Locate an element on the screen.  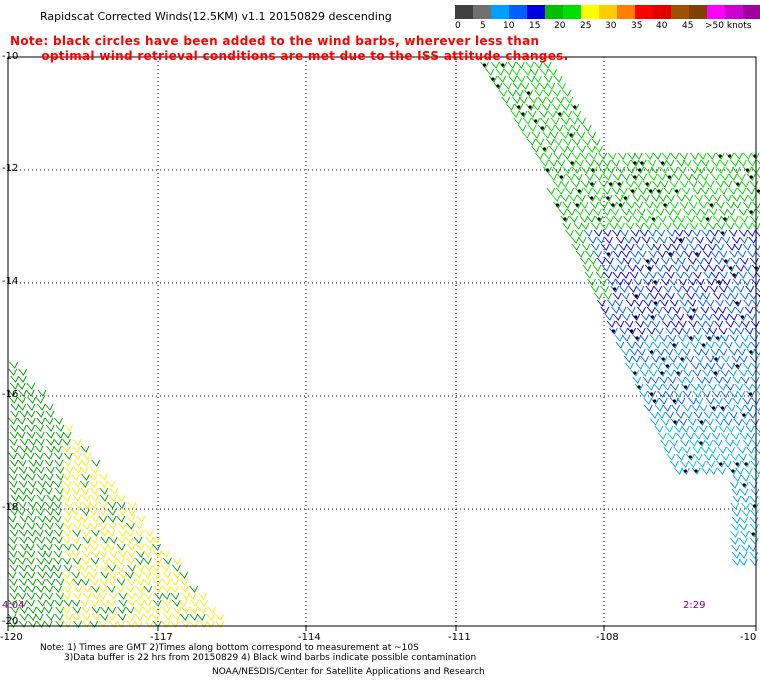
scale-label-50-knots: >50 knots is located at coordinates (728, 26).